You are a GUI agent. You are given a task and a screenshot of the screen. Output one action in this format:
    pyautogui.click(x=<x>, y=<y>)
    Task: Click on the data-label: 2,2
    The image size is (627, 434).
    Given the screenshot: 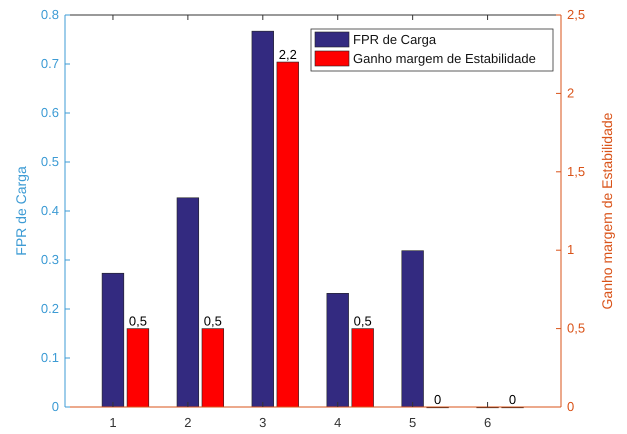 What is the action you would take?
    pyautogui.click(x=287, y=54)
    